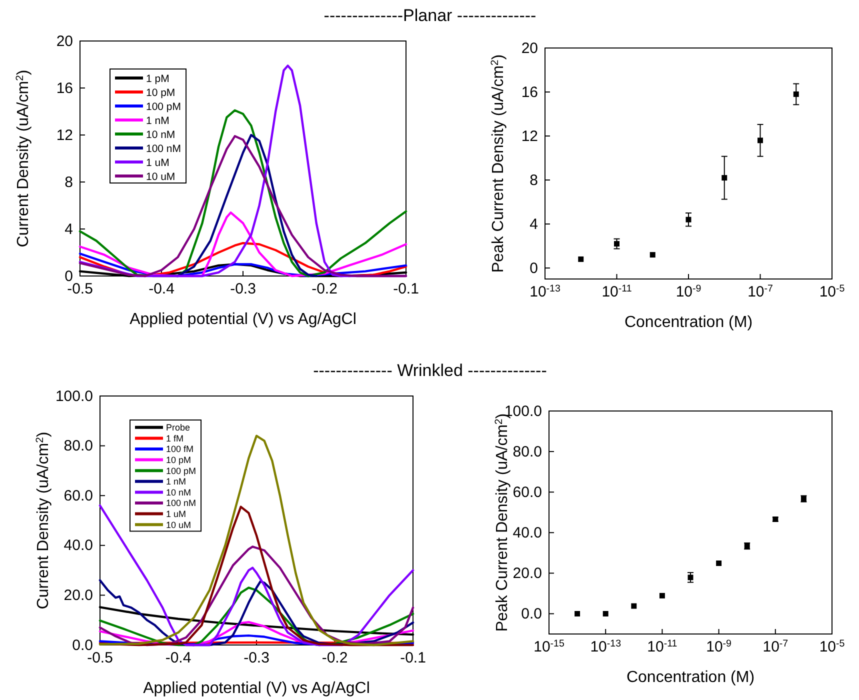 This screenshot has width=859, height=700. Describe the element at coordinates (534, 268) in the screenshot. I see `y-tick-label: 0` at that location.